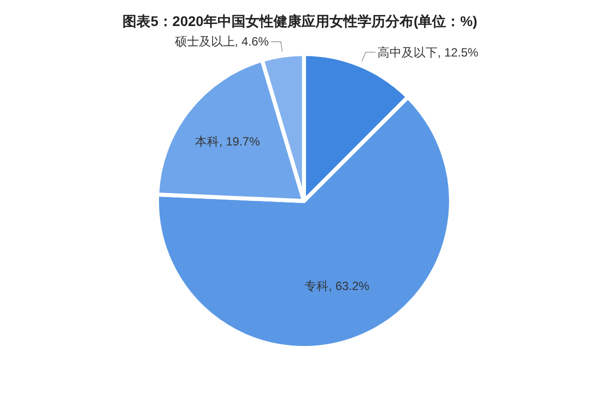 The width and height of the screenshot is (600, 398). What do you see at coordinates (428, 52) in the screenshot?
I see `slice-label: 高中及以下, 12.5%` at bounding box center [428, 52].